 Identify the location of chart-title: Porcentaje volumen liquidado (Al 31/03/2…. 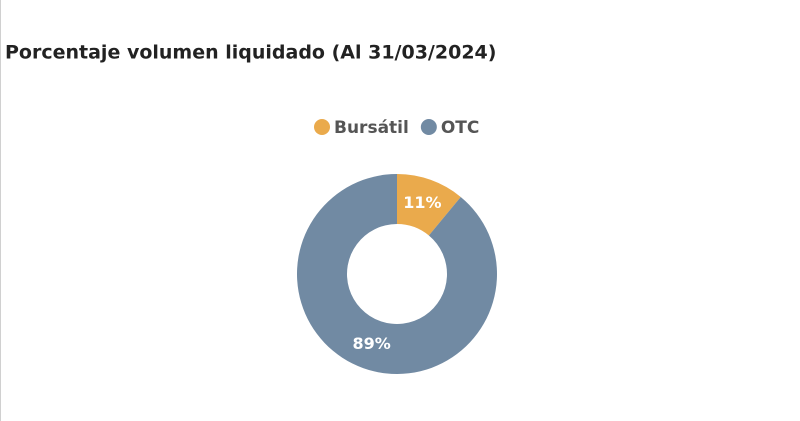
(250, 53).